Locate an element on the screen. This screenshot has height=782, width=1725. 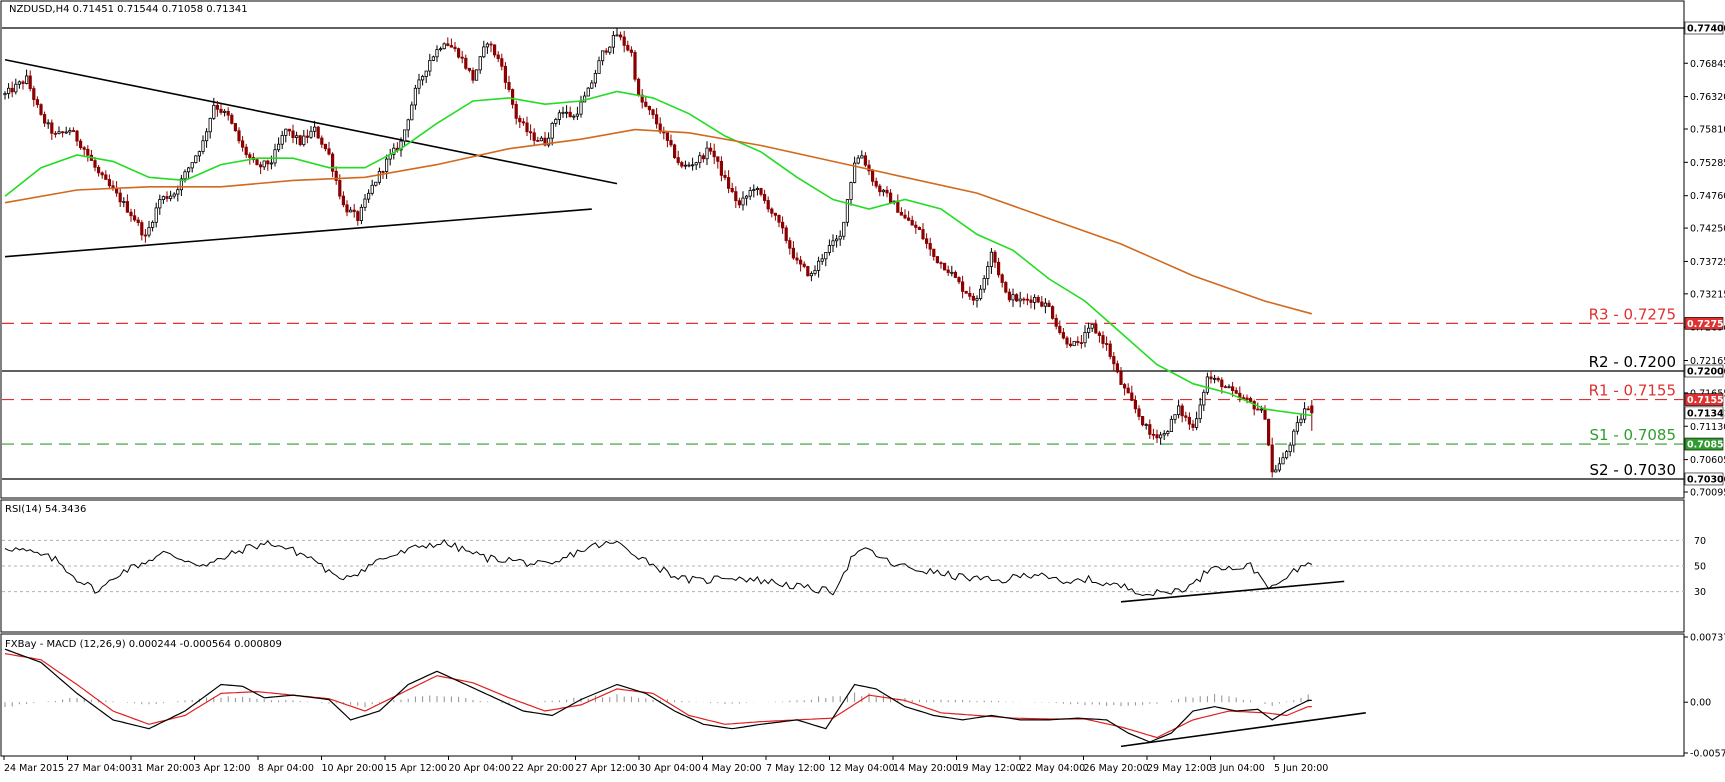
rsi-title: RSI(14) 54.3436 is located at coordinates (45, 509).